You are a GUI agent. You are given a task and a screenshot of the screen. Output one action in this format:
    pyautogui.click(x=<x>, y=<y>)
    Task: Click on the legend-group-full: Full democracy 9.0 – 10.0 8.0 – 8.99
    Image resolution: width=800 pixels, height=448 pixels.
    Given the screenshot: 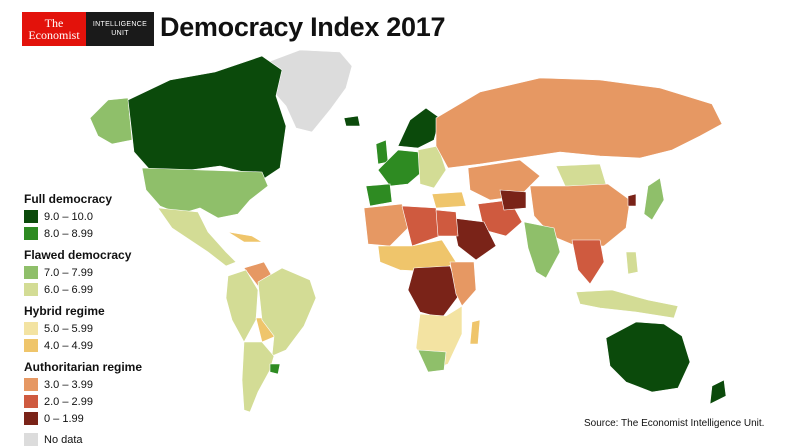 What is the action you would take?
    pyautogui.click(x=114, y=217)
    